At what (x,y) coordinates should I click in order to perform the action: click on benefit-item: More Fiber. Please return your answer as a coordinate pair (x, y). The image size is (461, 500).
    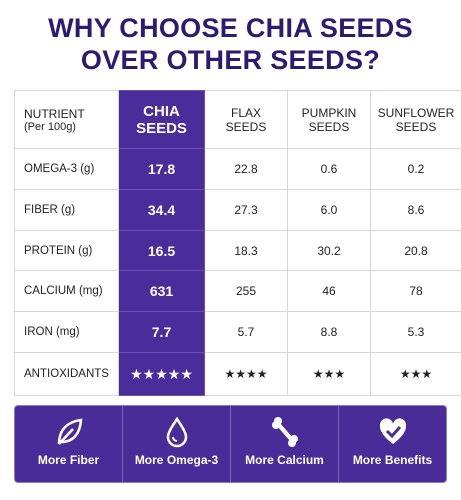
    Looking at the image, I should click on (69, 444).